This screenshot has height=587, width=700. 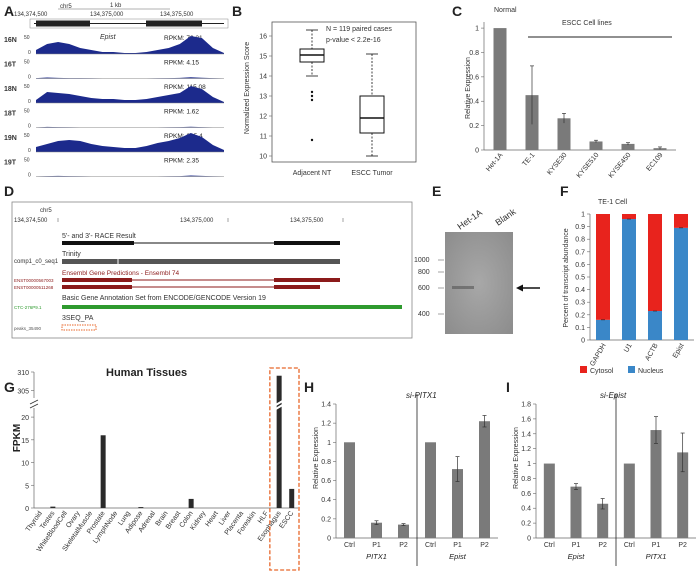 What do you see at coordinates (10, 40) in the screenshot?
I see `panel-a-sample-16N: 16N` at bounding box center [10, 40].